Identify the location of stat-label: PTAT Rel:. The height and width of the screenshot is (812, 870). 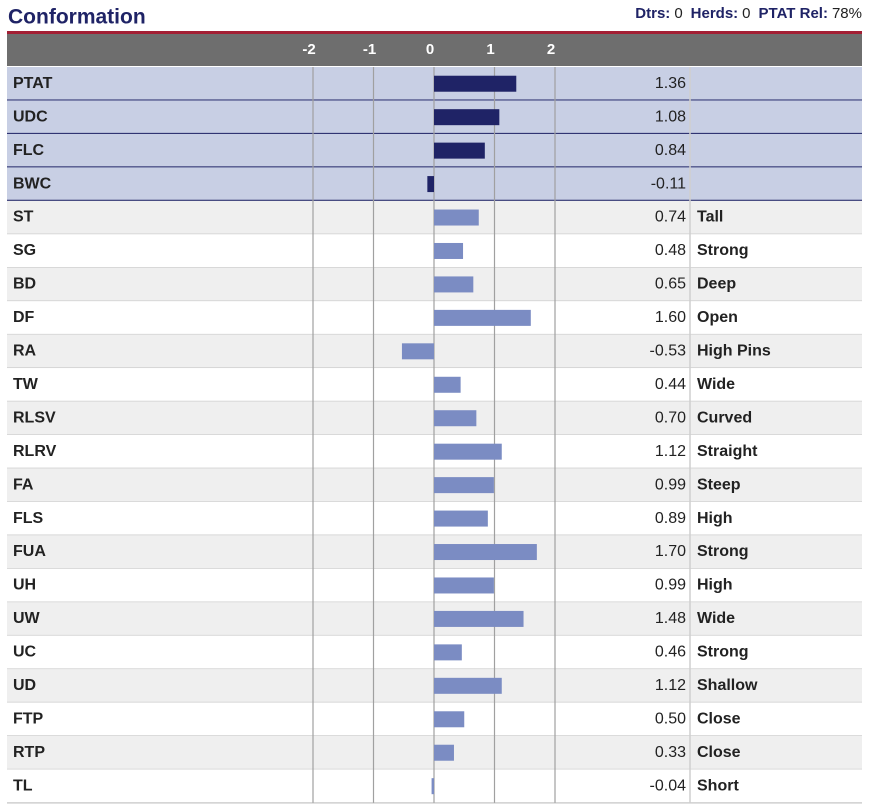
(793, 13).